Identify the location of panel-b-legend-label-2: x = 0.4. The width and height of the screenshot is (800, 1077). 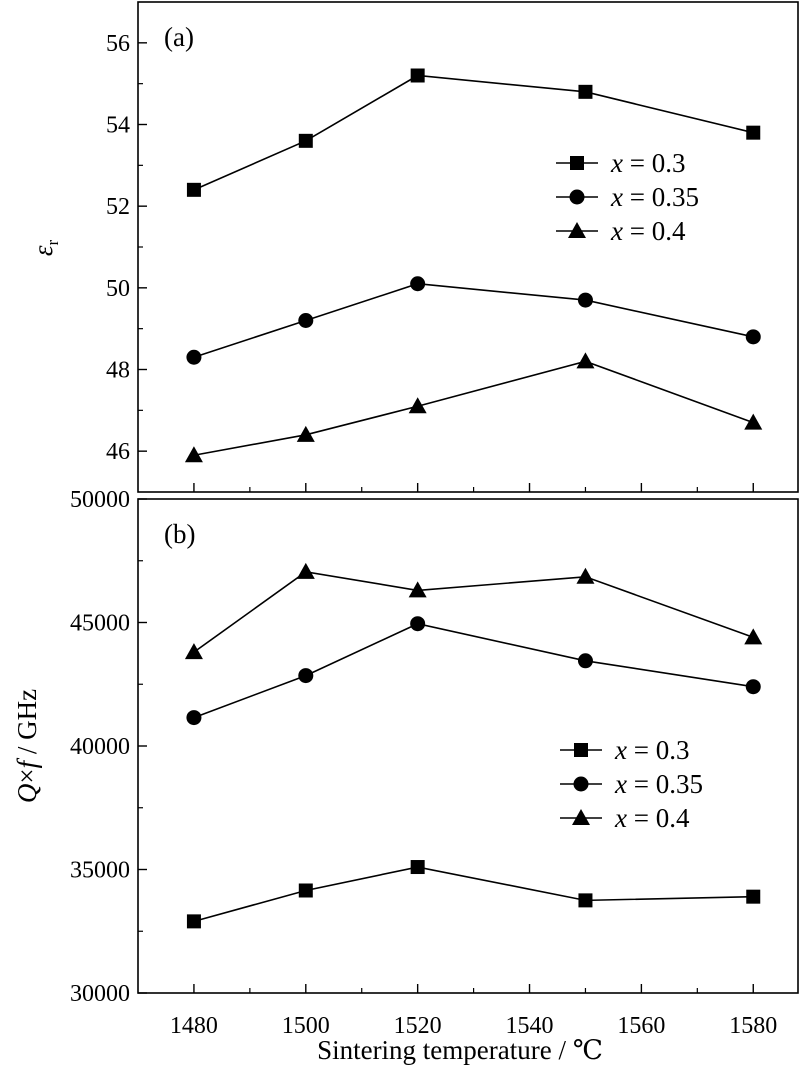
(652, 818).